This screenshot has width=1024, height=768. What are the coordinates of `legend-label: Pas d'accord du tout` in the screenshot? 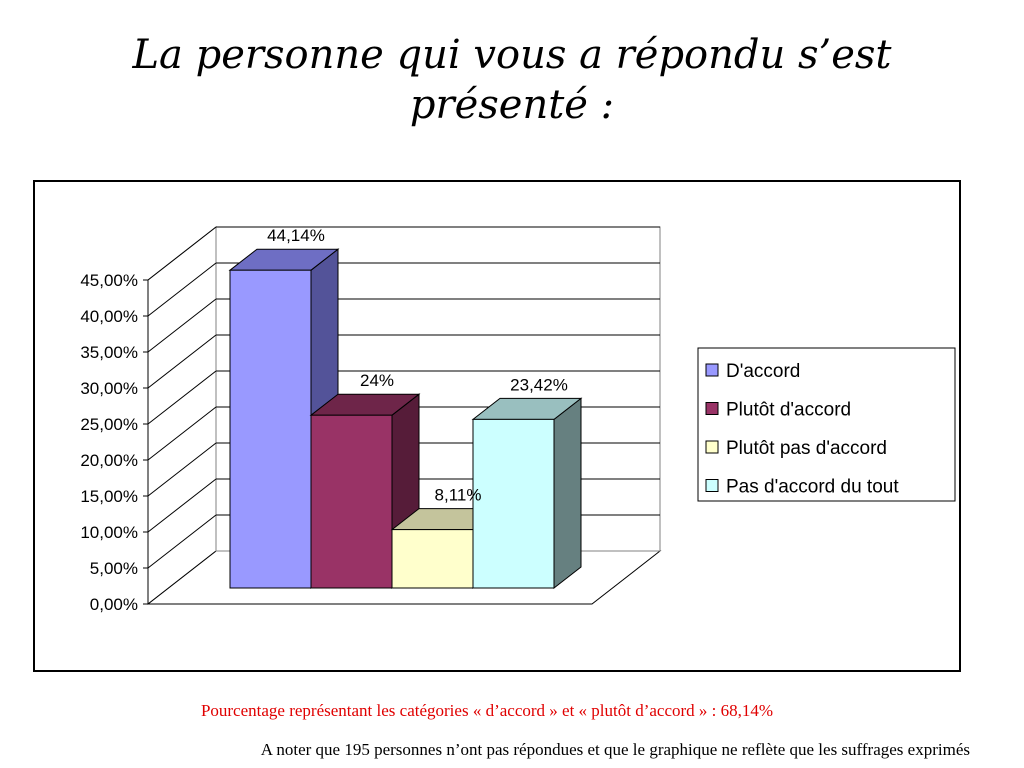 It's located at (812, 487).